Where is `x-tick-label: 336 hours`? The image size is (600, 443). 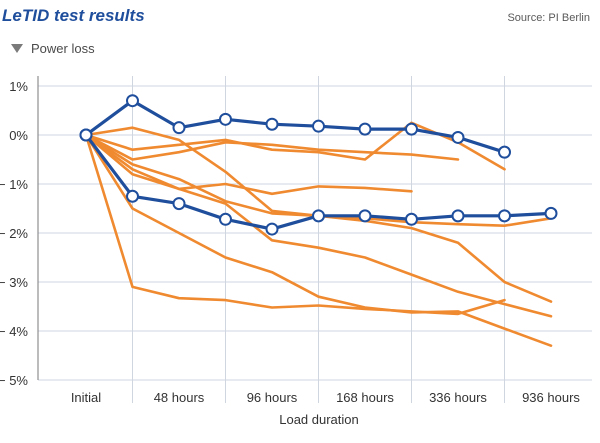
x-tick-label: 336 hours is located at coordinates (458, 397).